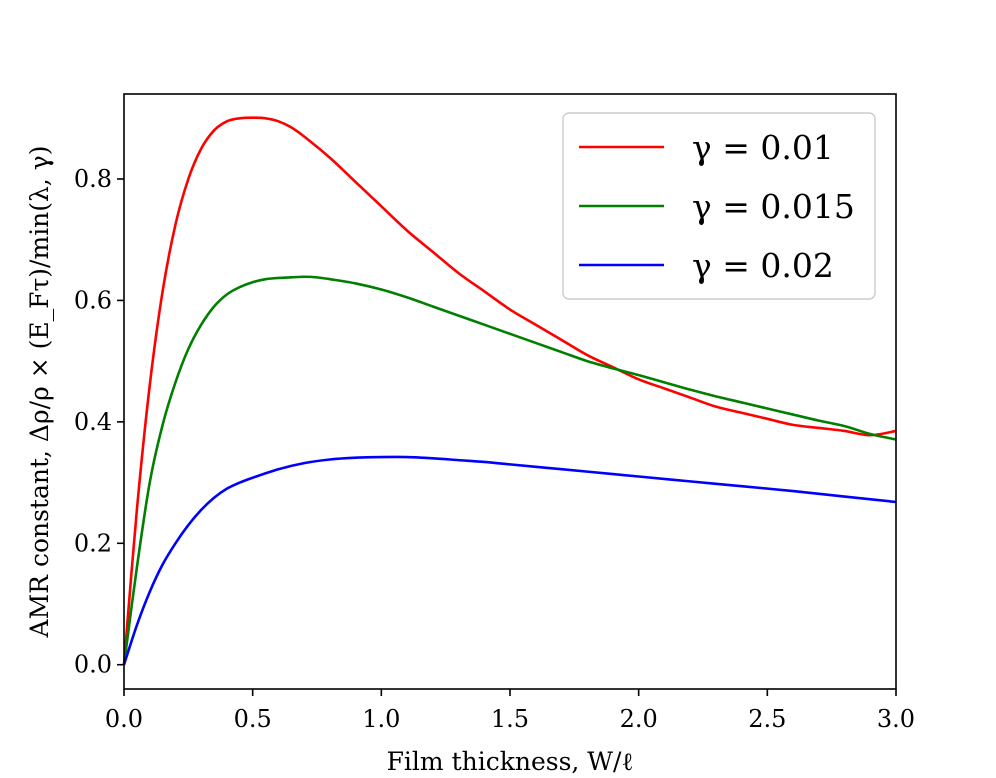 Image resolution: width=996 pixels, height=778 pixels. What do you see at coordinates (93, 179) in the screenshot?
I see `y-tick-label: 0.8` at bounding box center [93, 179].